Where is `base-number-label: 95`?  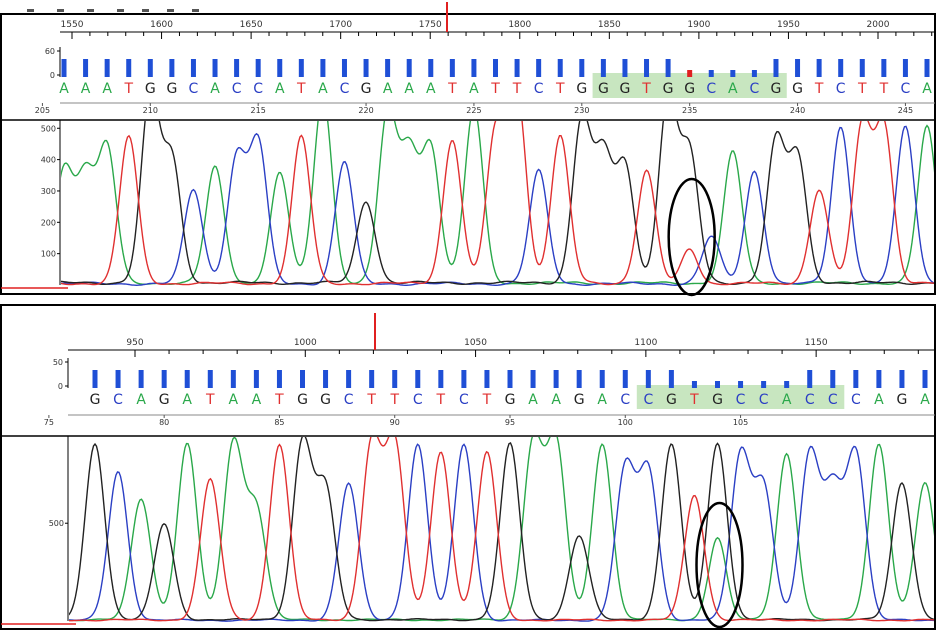 base-number-label: 95 is located at coordinates (510, 422).